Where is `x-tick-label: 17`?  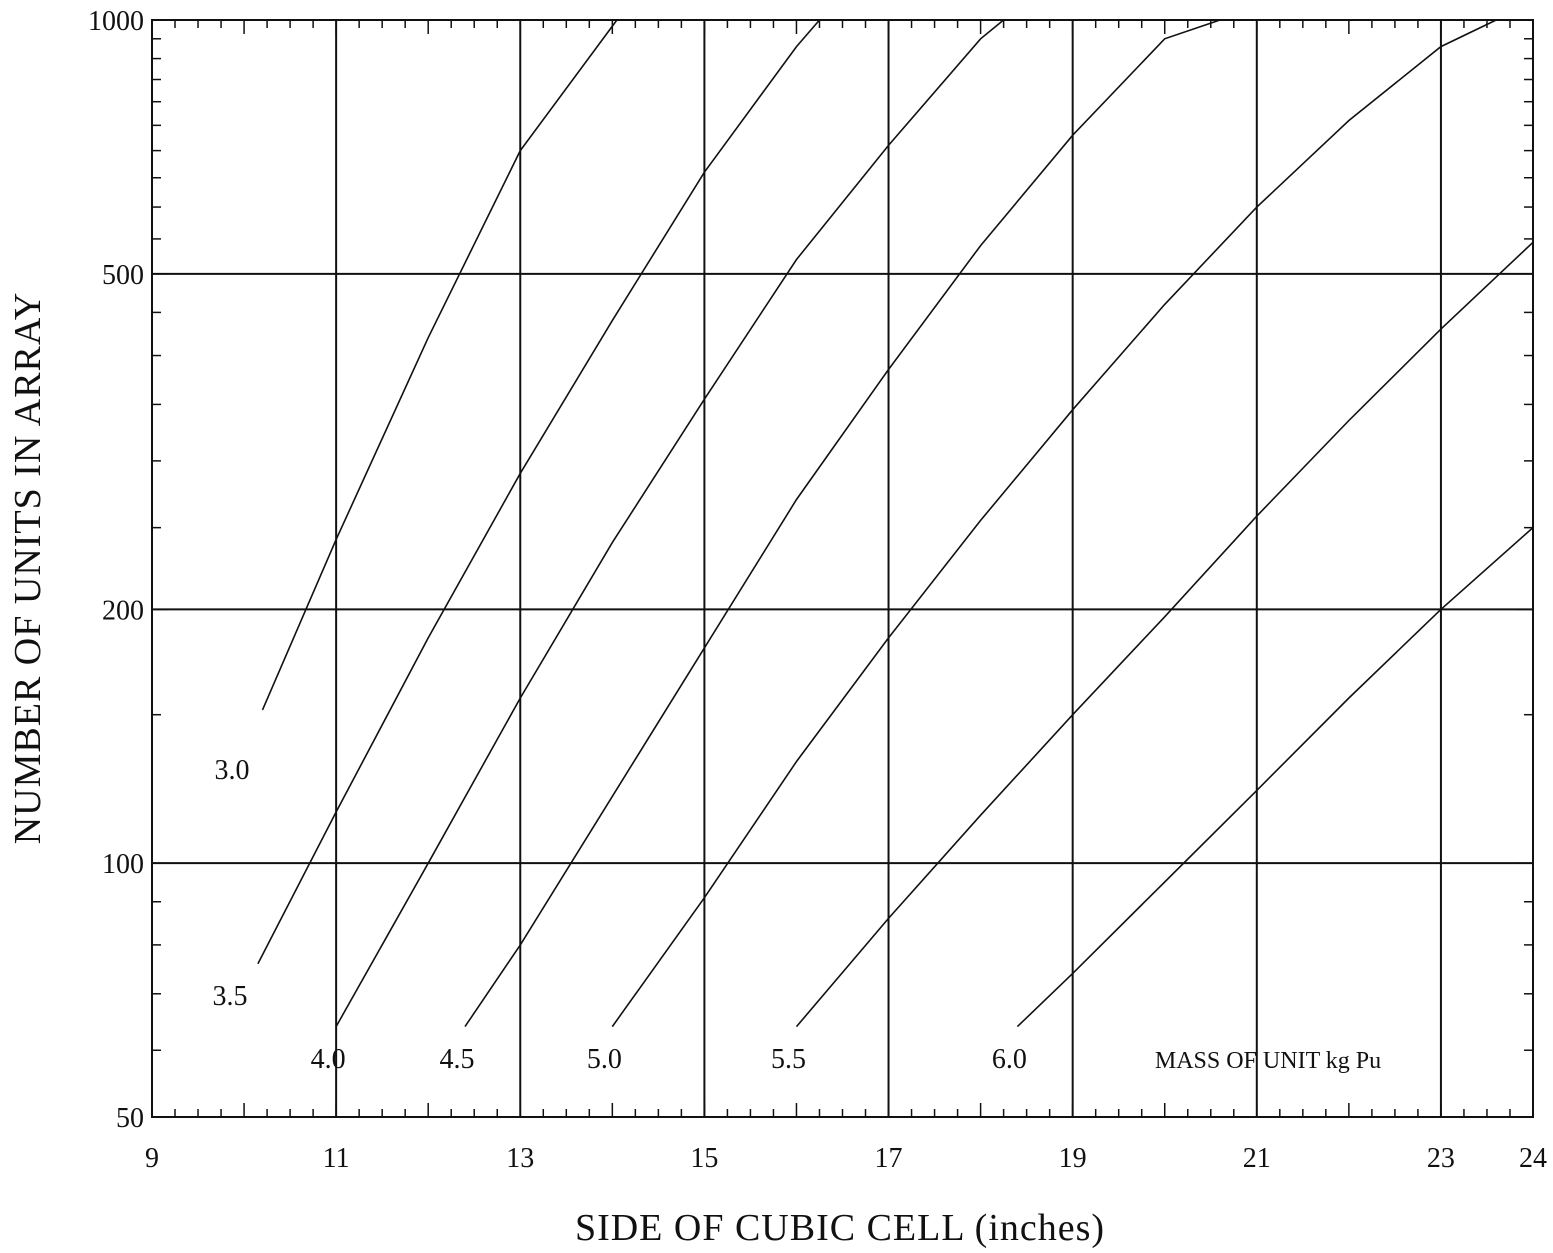
x-tick-label: 17 is located at coordinates (889, 1158).